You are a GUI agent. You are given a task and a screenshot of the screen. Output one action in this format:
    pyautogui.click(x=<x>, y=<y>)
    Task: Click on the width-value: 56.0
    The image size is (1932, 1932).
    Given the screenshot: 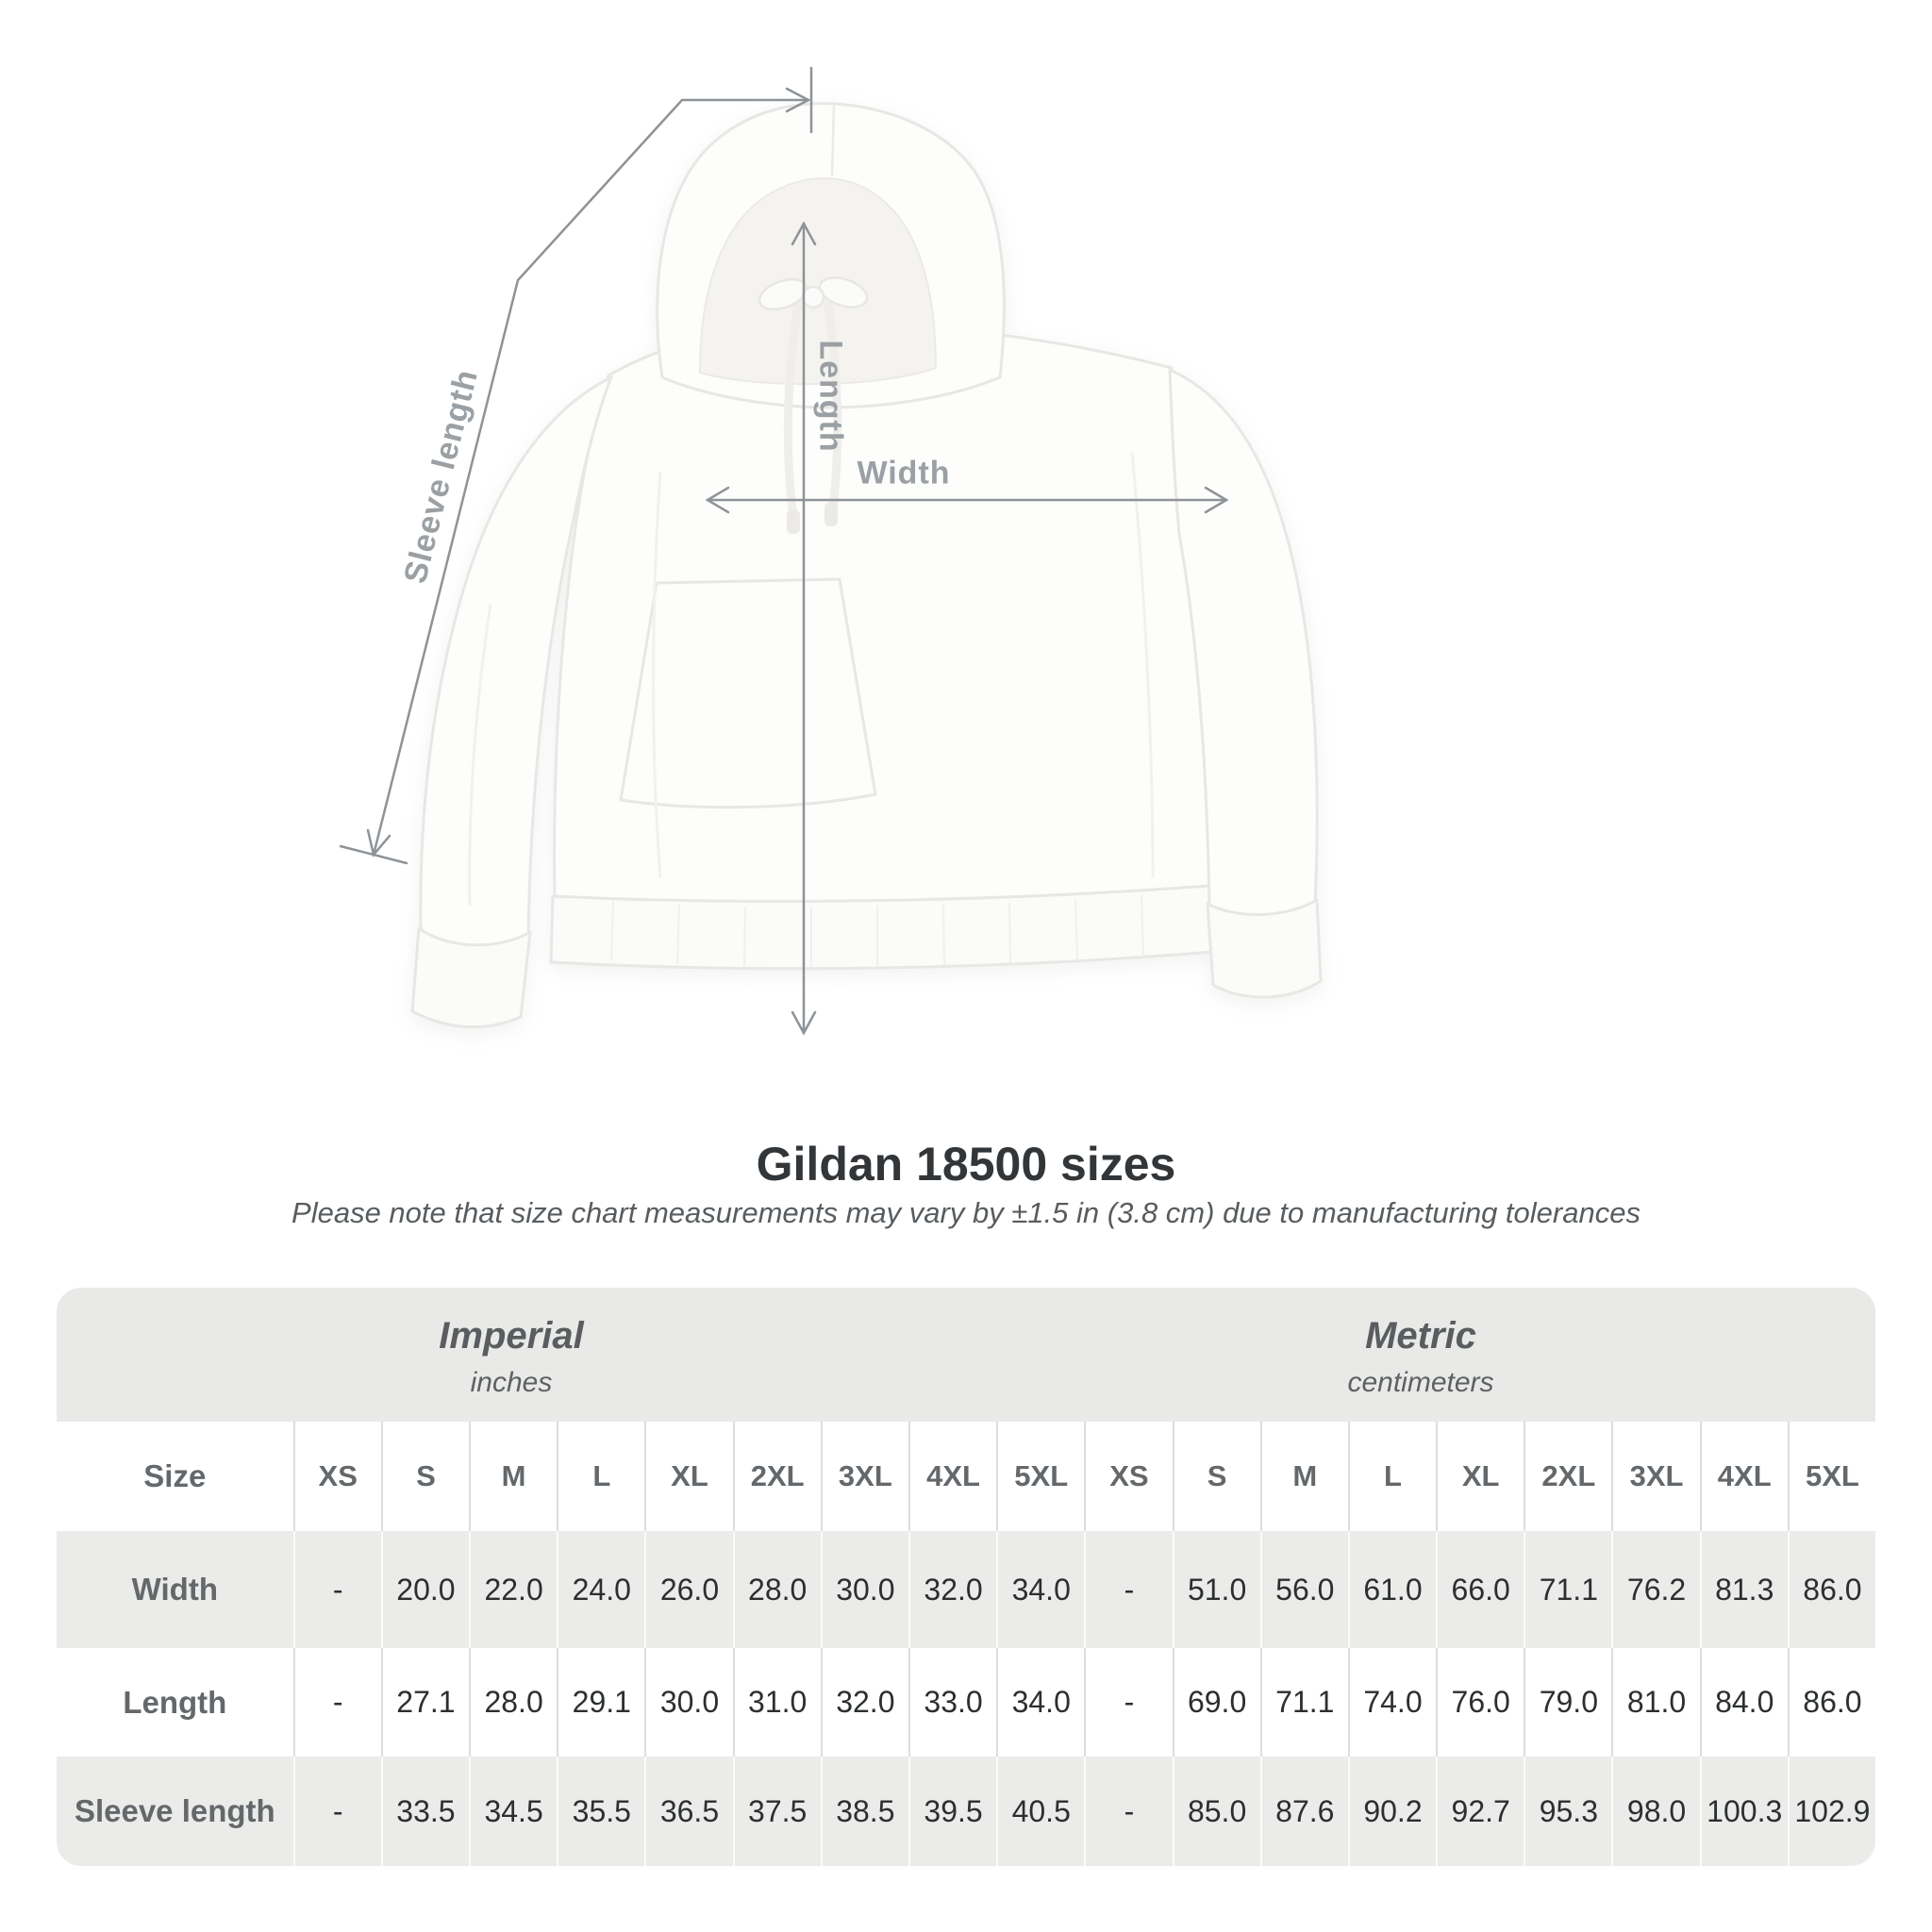 What is the action you would take?
    pyautogui.click(x=1304, y=1589)
    